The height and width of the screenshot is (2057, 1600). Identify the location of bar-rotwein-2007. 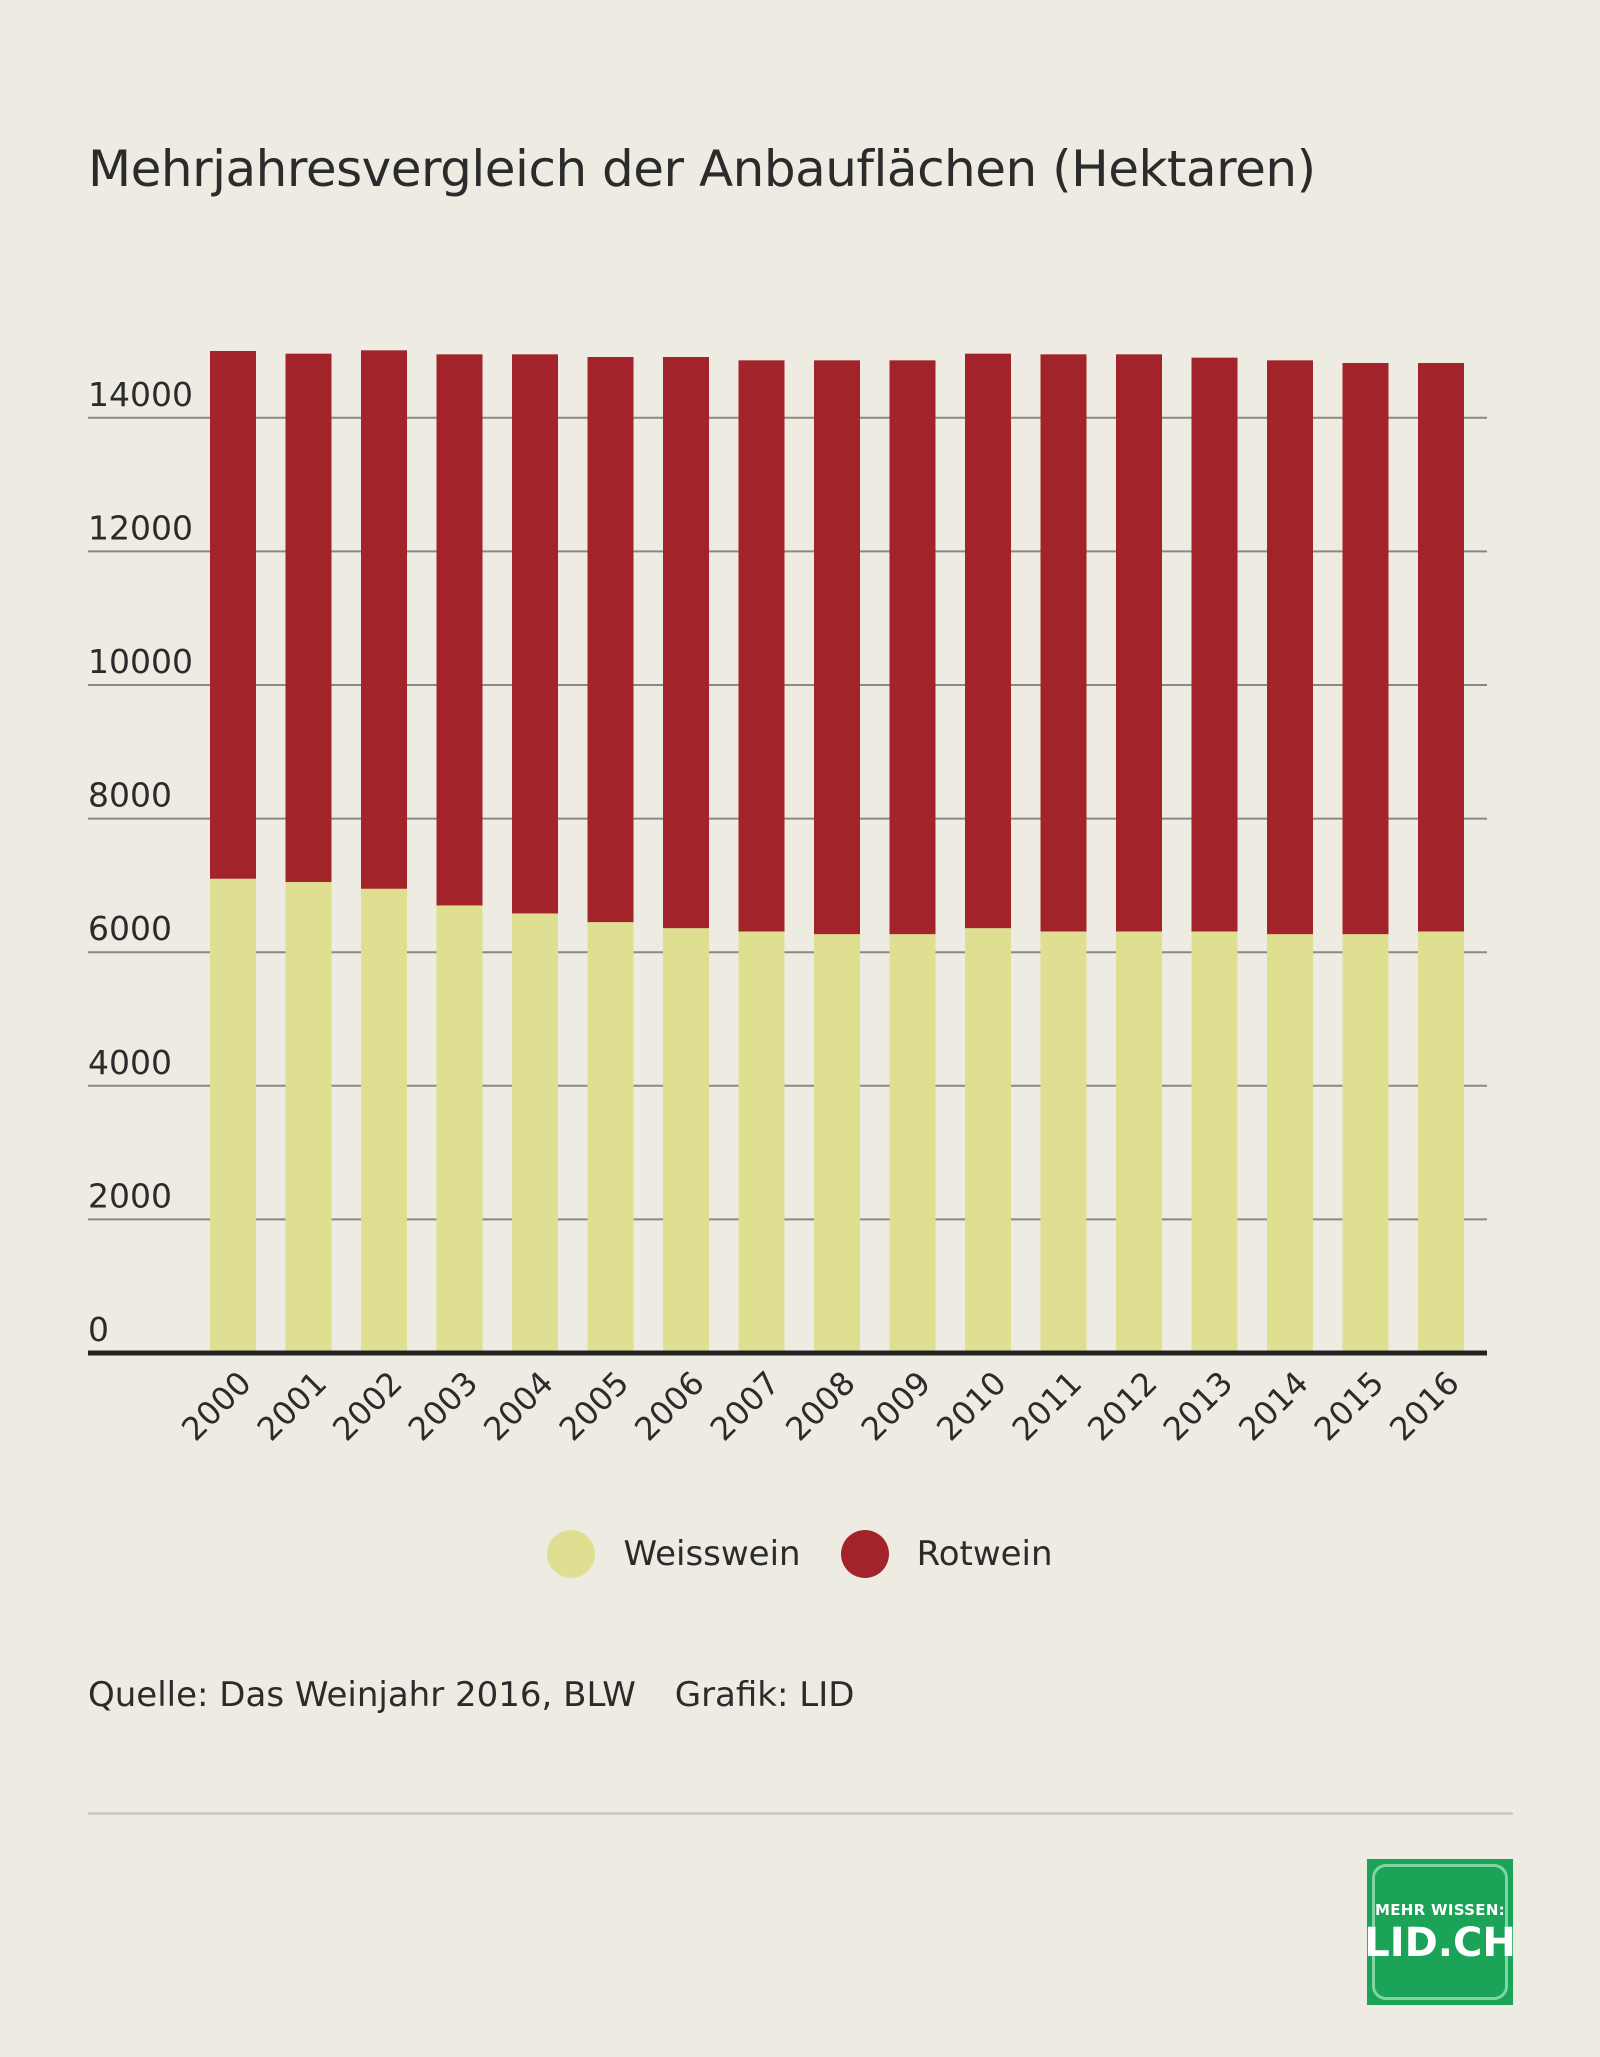
(761, 646).